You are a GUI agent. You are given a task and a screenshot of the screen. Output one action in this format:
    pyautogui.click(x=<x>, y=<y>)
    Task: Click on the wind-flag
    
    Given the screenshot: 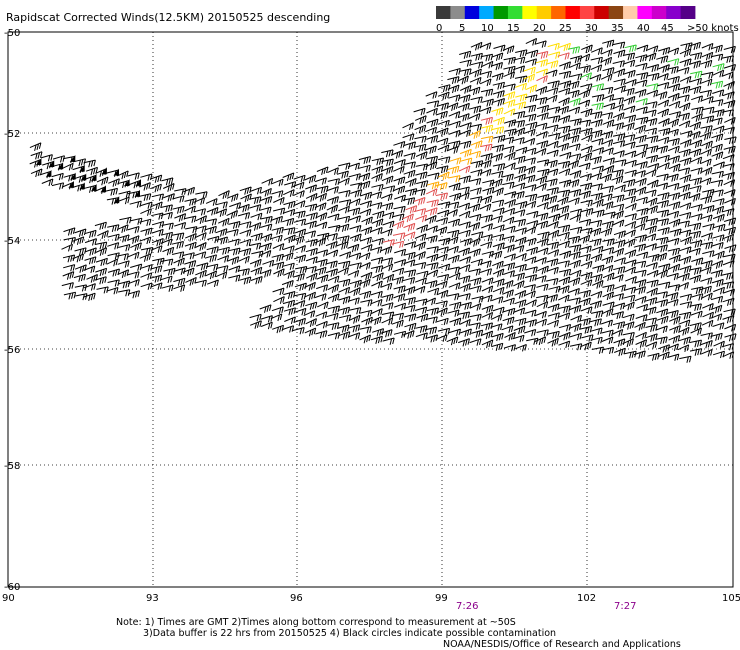 What is the action you would take?
    pyautogui.click(x=72, y=158)
    